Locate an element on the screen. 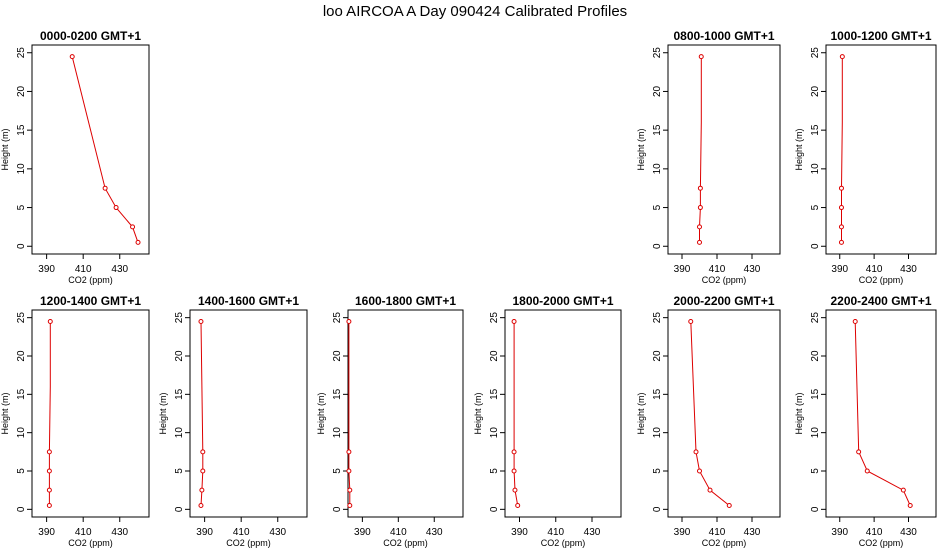 The image size is (950, 550). panel-title: 0800-1000 GMT+1 is located at coordinates (723, 36).